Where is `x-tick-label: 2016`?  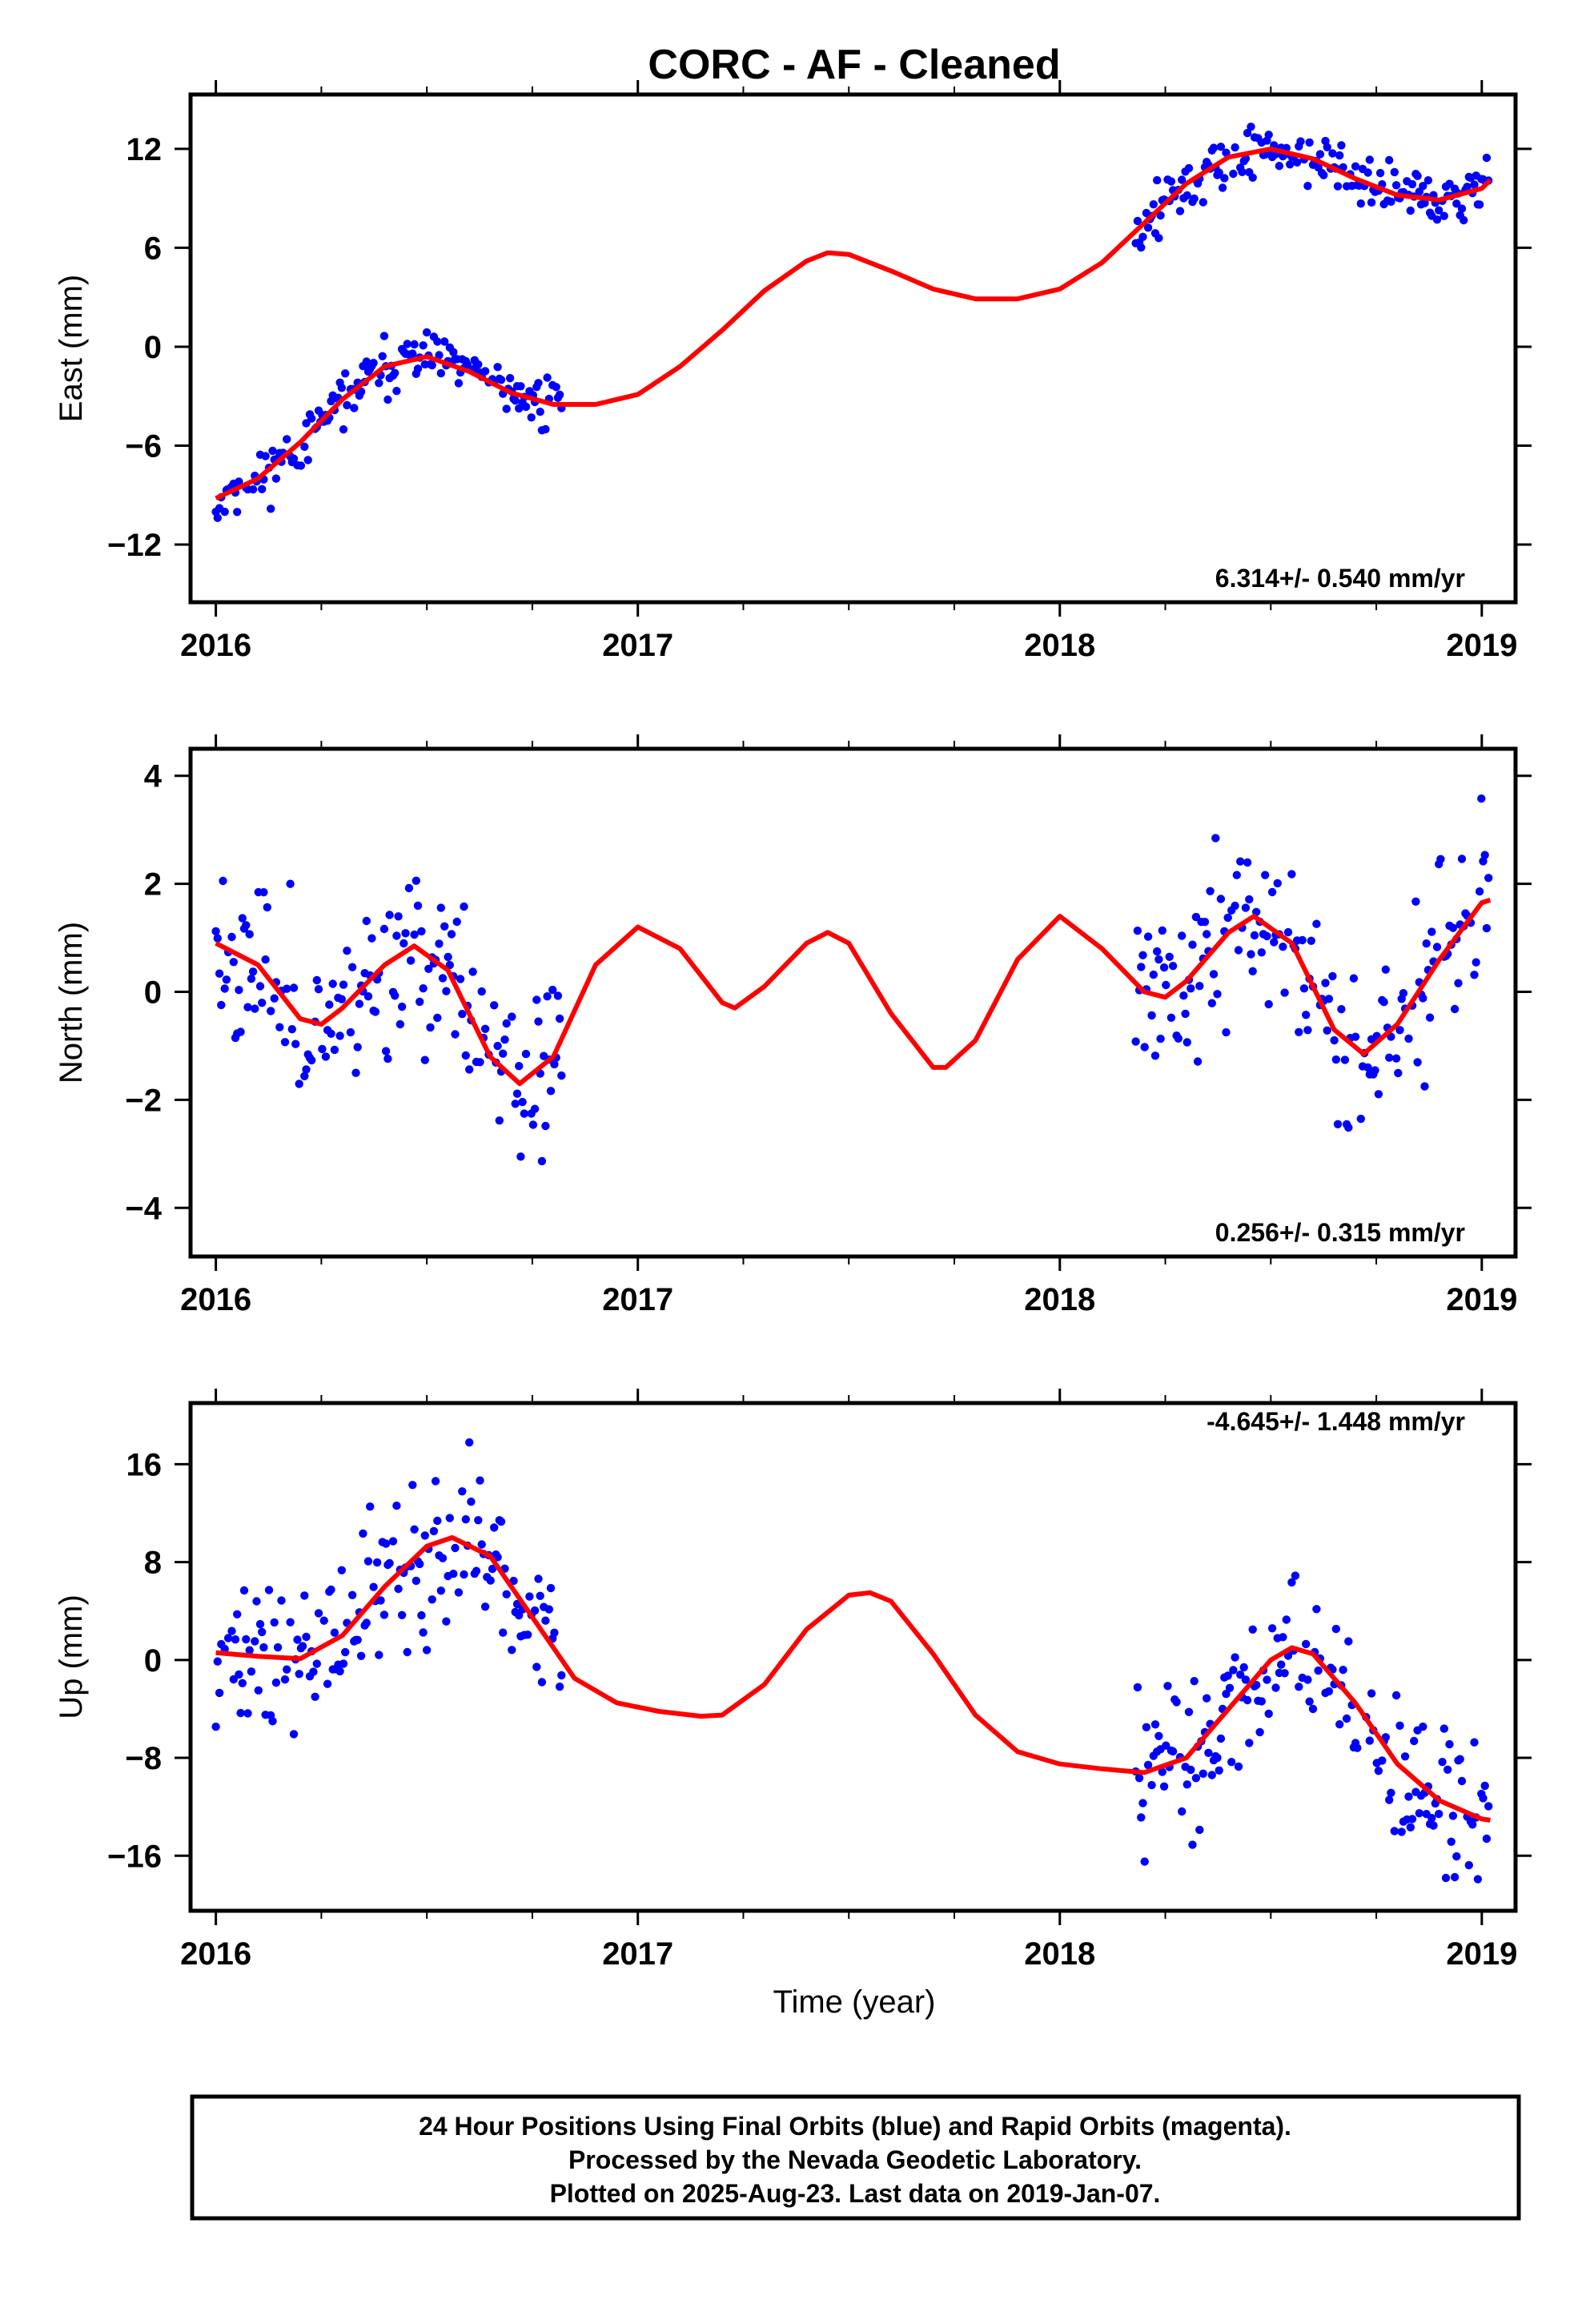 x-tick-label: 2016 is located at coordinates (215, 1954).